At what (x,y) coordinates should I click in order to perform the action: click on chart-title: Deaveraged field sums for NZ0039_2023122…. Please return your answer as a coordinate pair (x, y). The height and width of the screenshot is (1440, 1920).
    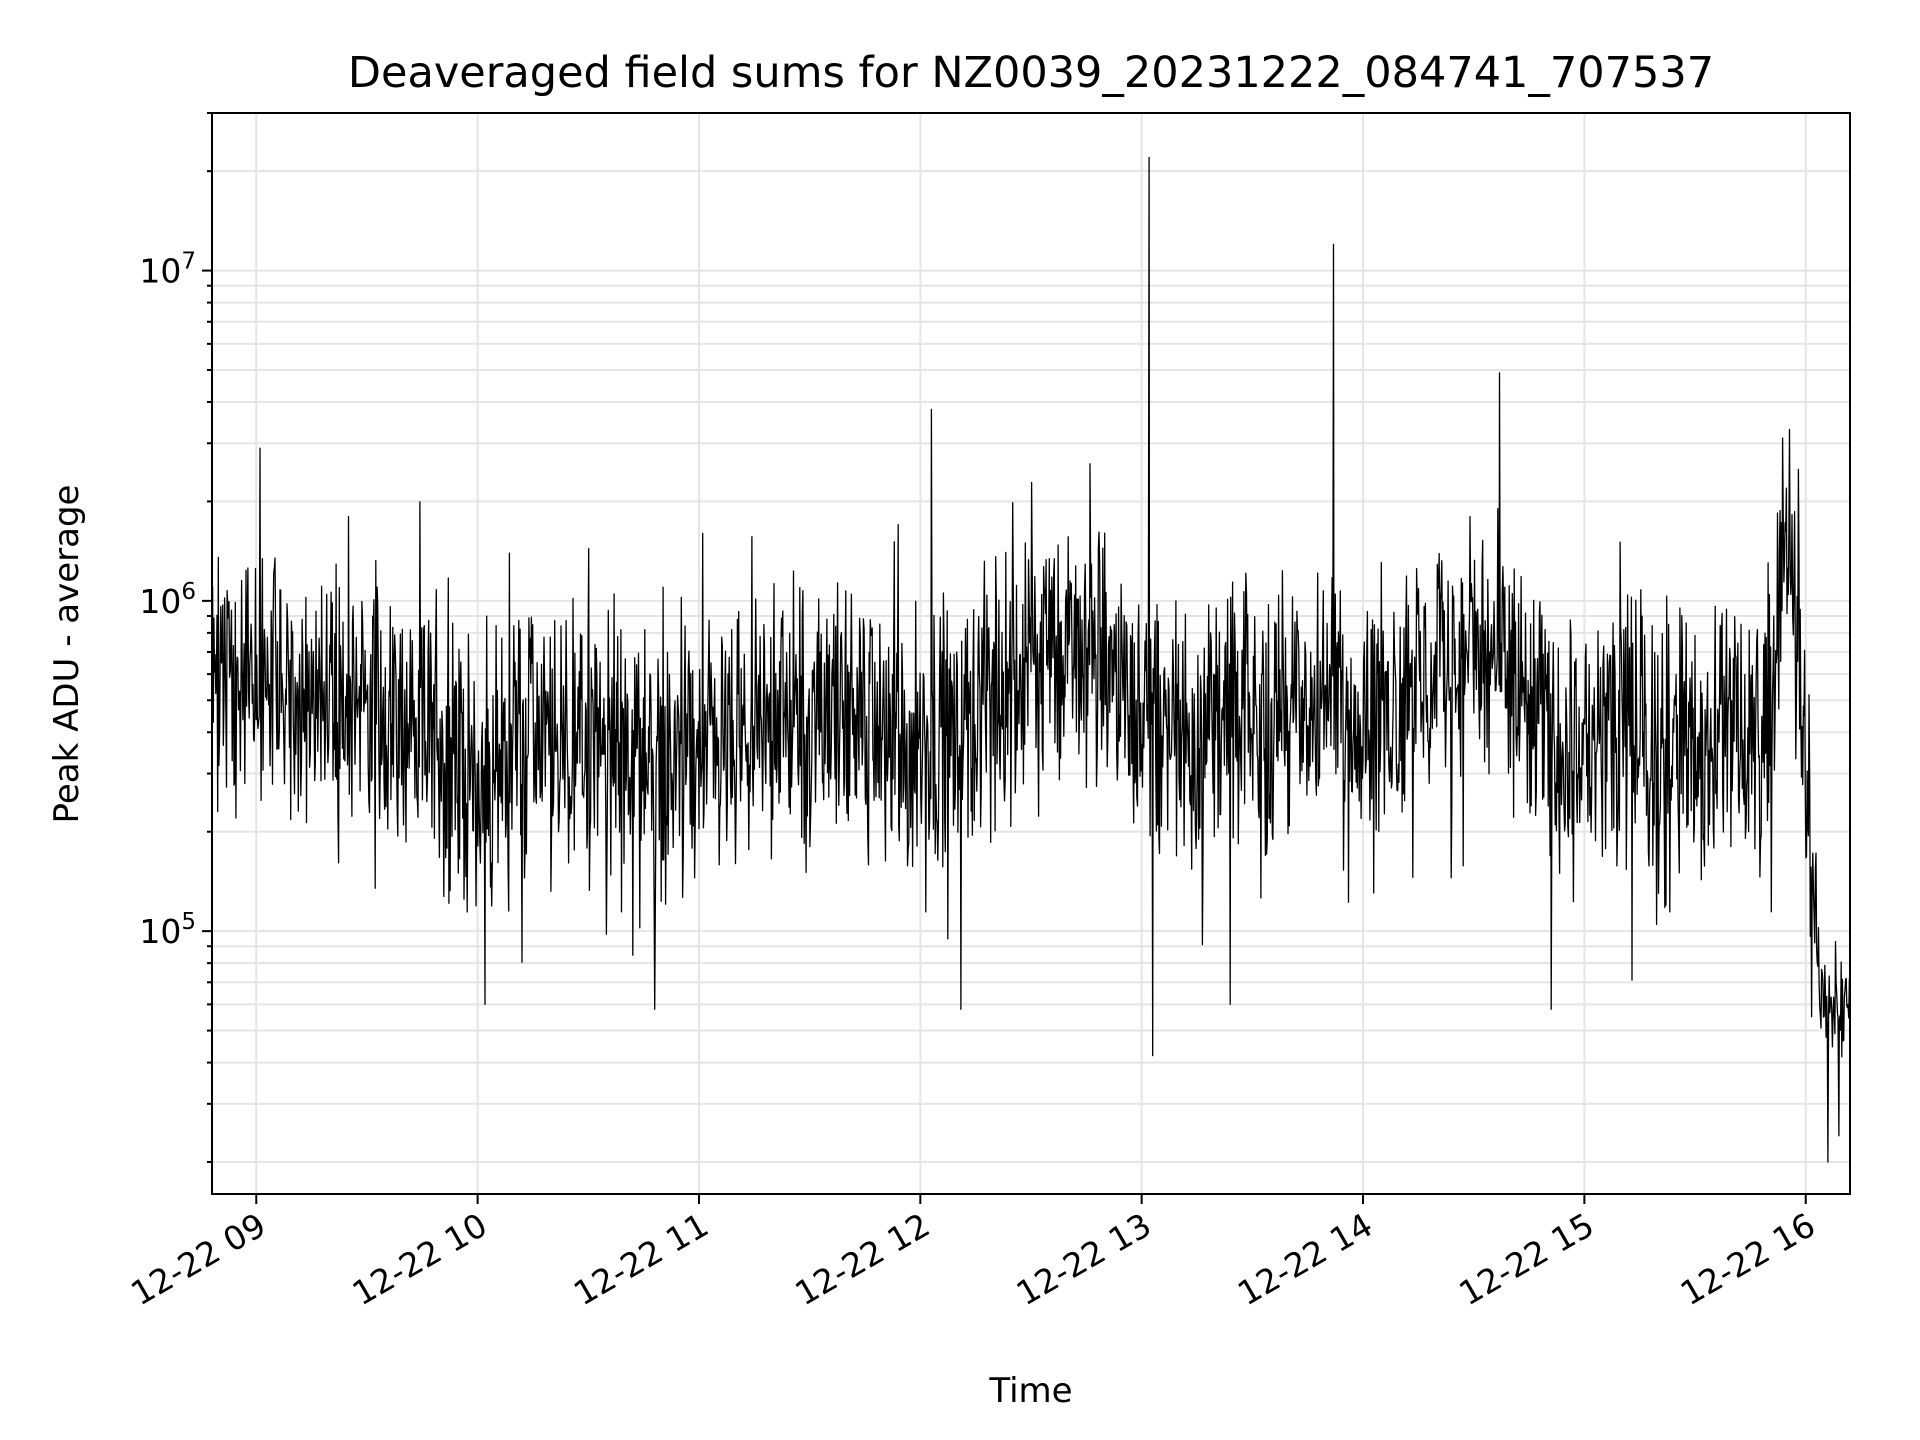
    Looking at the image, I should click on (1031, 73).